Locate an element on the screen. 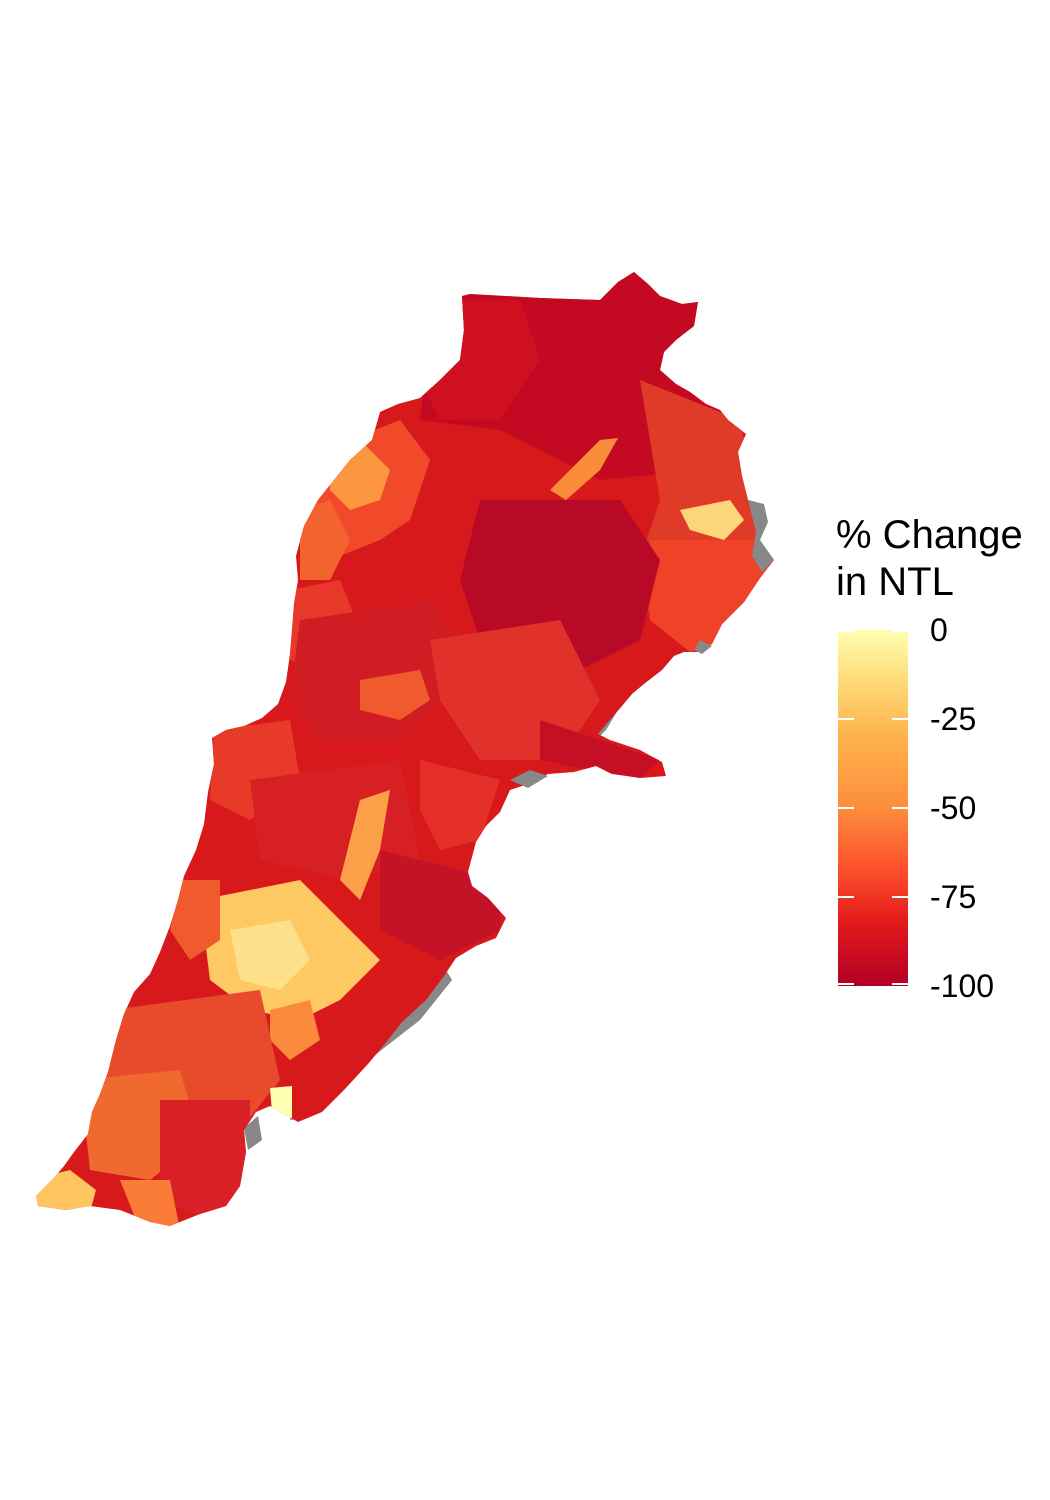 This screenshot has height=1500, width=1050. region-metn is located at coordinates (395, 695).